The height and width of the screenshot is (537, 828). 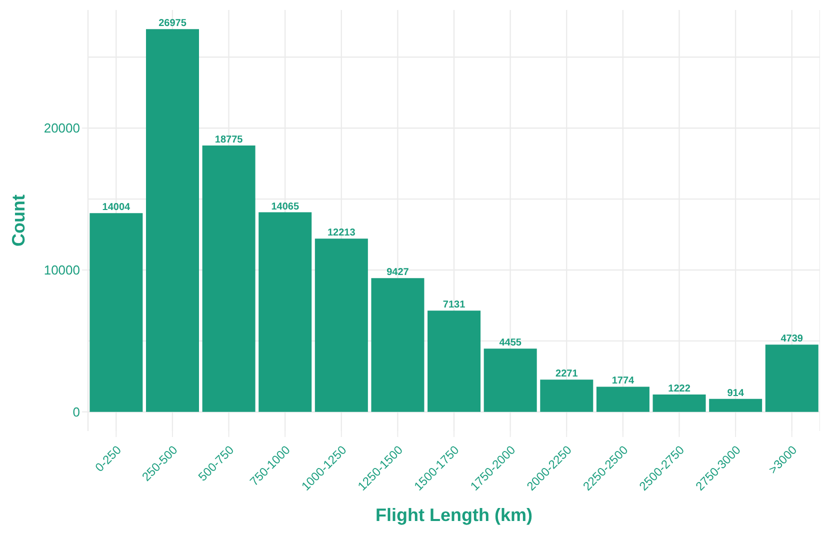 I want to click on data-label: 4455, so click(x=510, y=343).